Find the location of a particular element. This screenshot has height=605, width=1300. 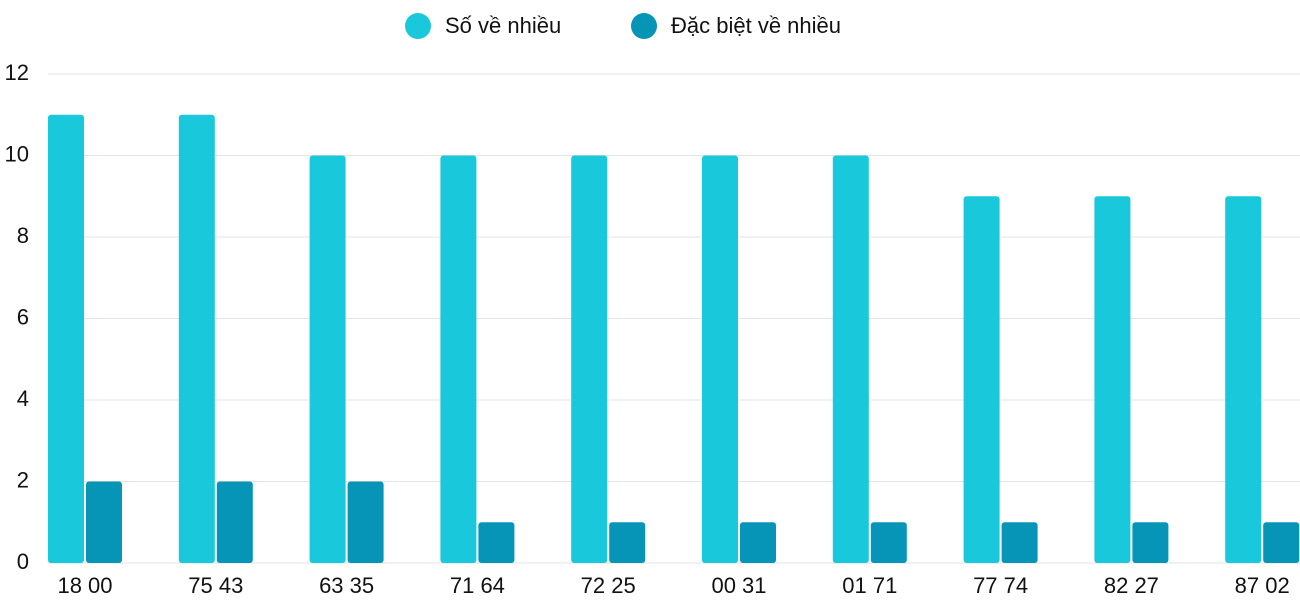

x-tick-label: 87 02 is located at coordinates (1262, 585).